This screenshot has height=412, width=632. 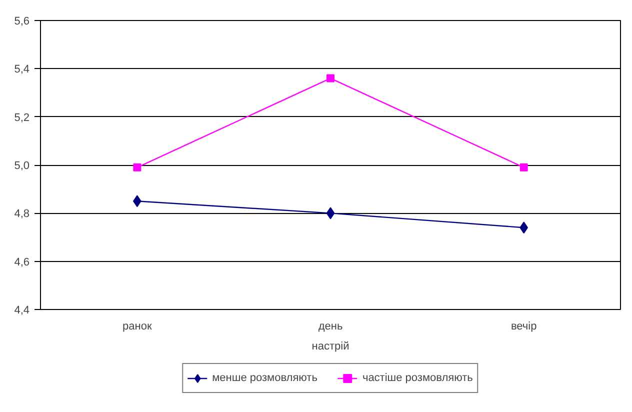 I want to click on y-tick-label: 4,6, so click(x=22, y=262).